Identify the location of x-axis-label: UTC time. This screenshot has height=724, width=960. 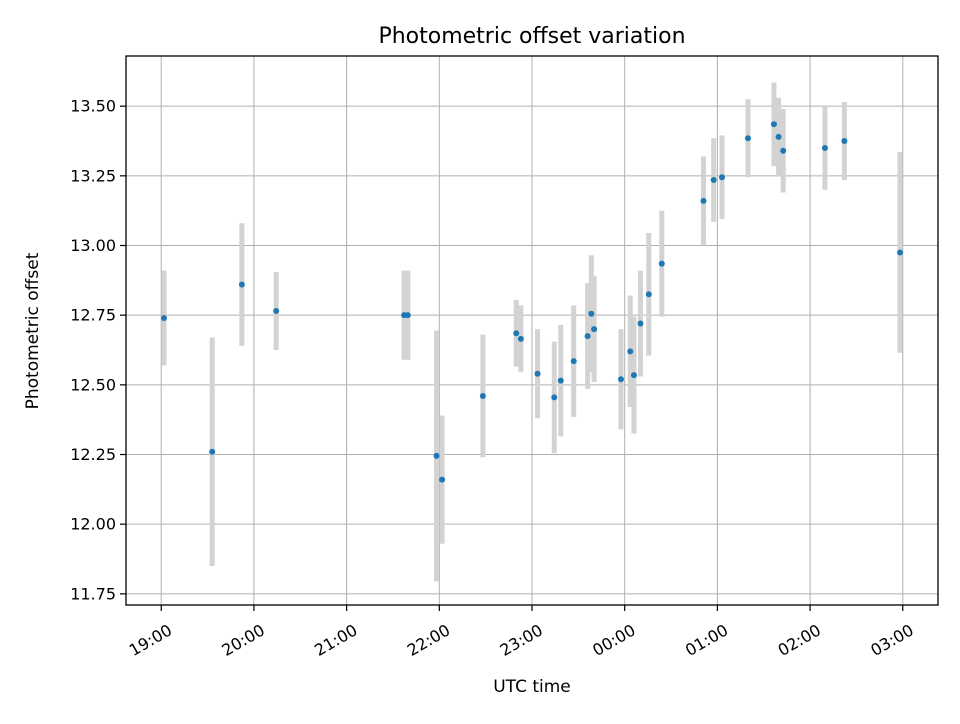
(532, 687).